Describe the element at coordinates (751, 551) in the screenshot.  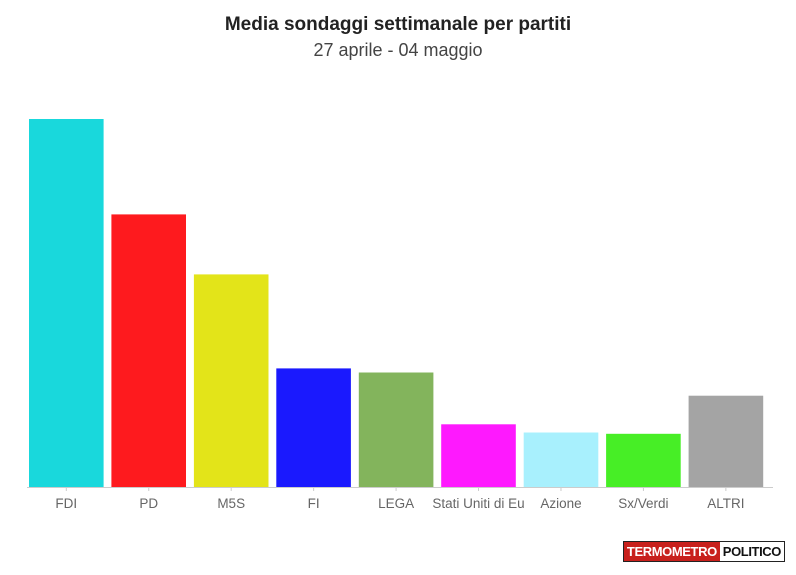
I see `logo-part-2: POLITICO` at that location.